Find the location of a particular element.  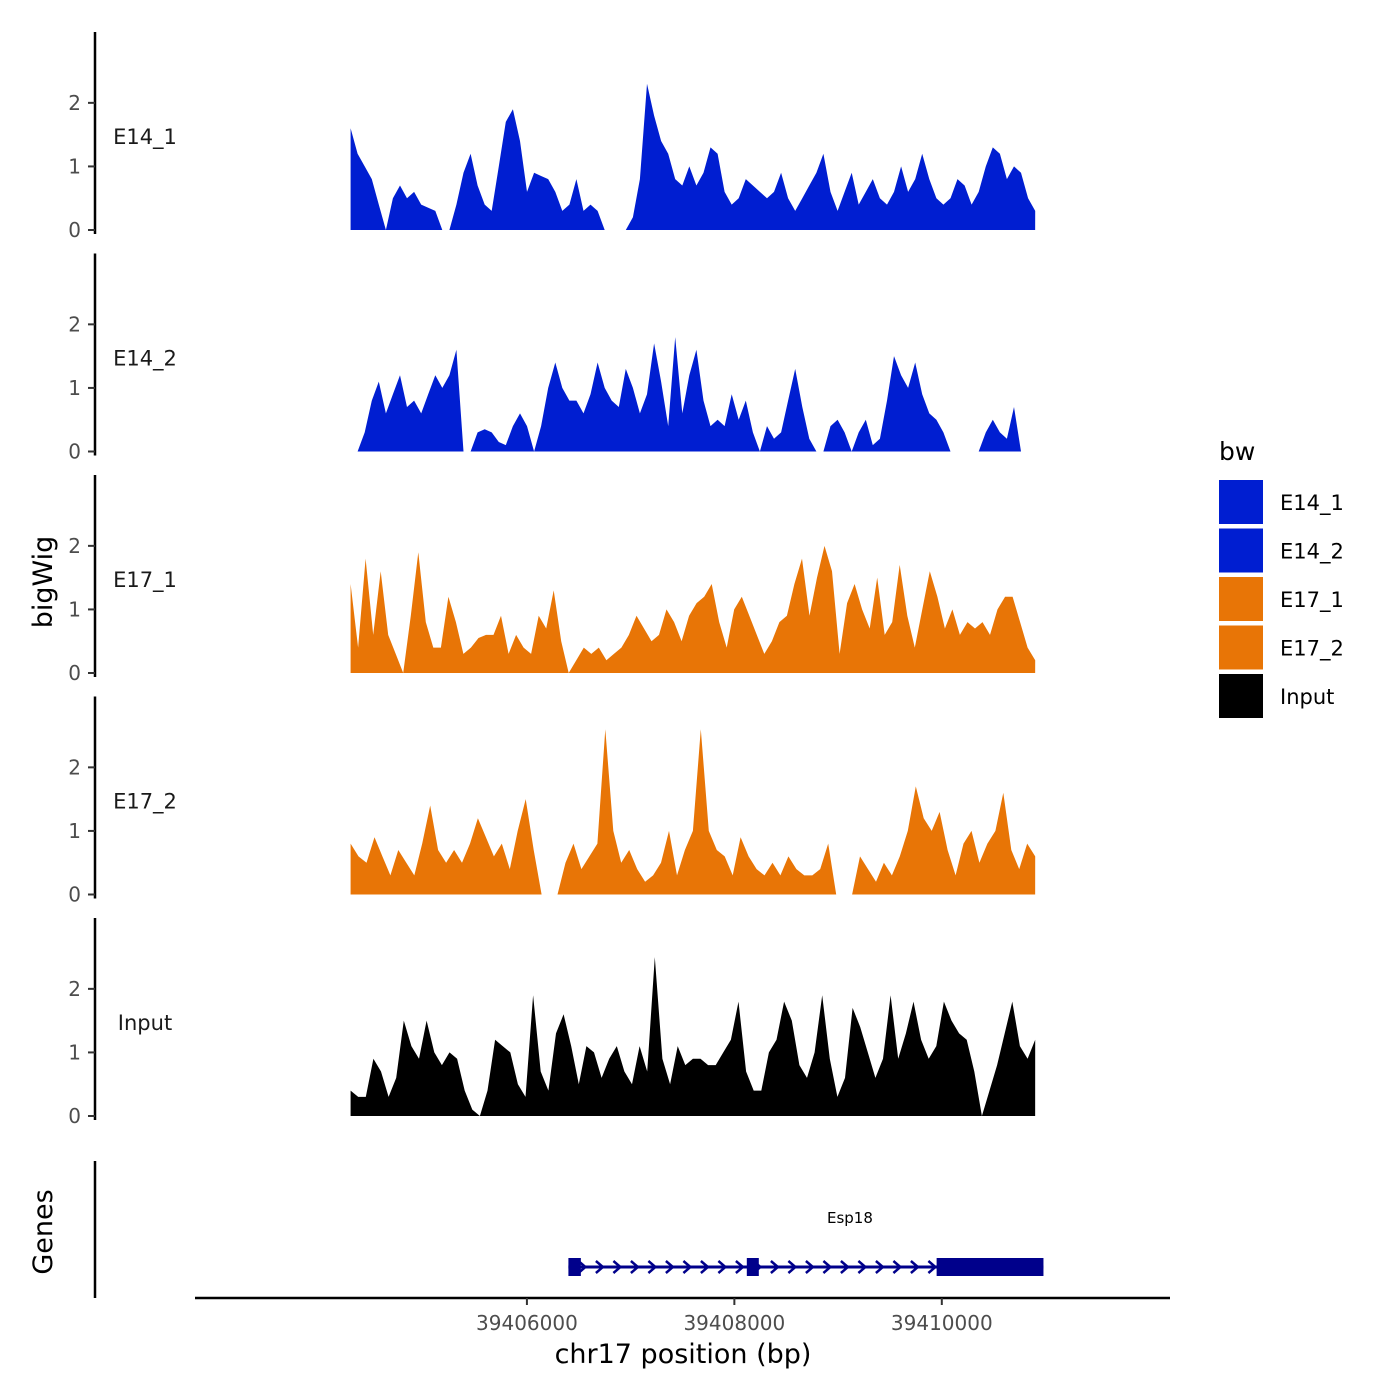

gene-label: Esp18 is located at coordinates (850, 1218).